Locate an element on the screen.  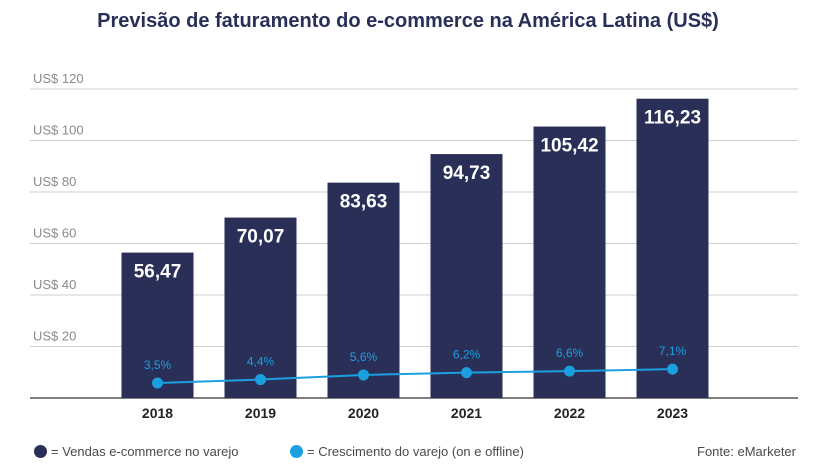
growth-value-label: 6,6% is located at coordinates (570, 353).